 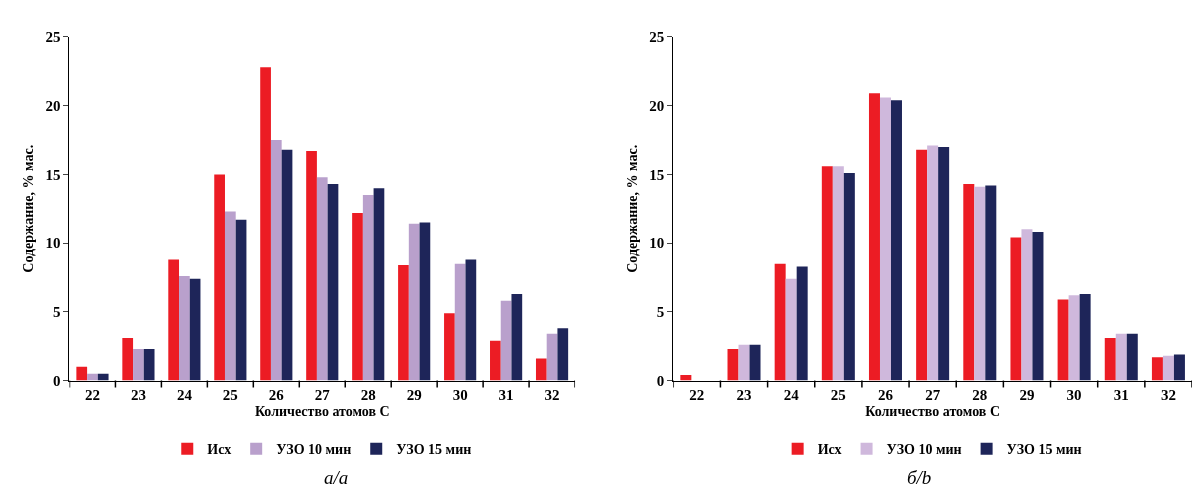 What do you see at coordinates (1121, 394) in the screenshot?
I see `x-tick-label: 31` at bounding box center [1121, 394].